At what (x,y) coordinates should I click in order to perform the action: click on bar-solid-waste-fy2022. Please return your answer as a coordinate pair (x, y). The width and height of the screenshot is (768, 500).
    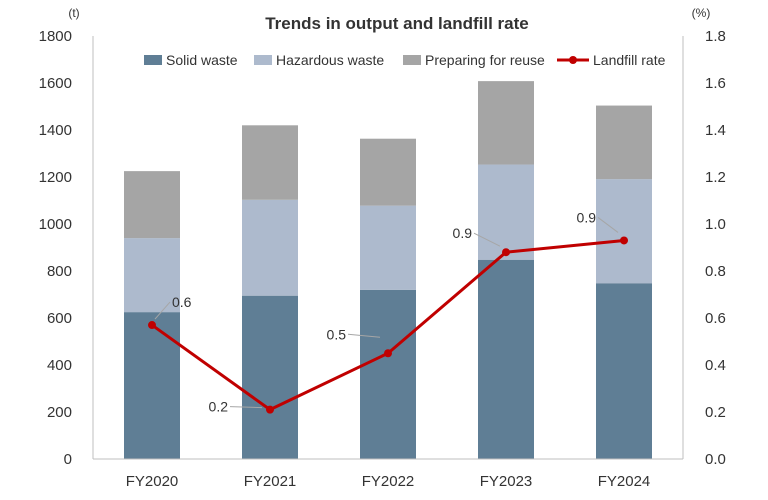
    Looking at the image, I should click on (388, 374).